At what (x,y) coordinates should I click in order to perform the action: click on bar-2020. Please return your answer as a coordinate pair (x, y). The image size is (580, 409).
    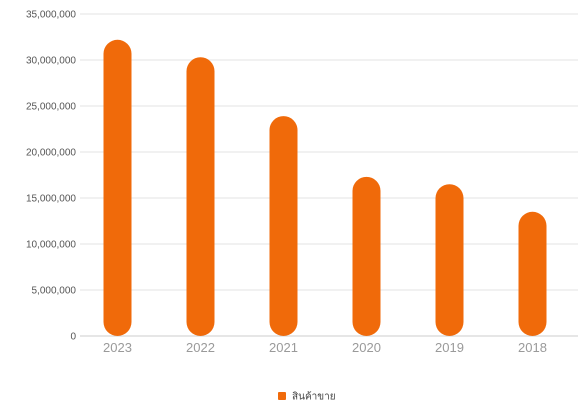
    Looking at the image, I should click on (366, 256).